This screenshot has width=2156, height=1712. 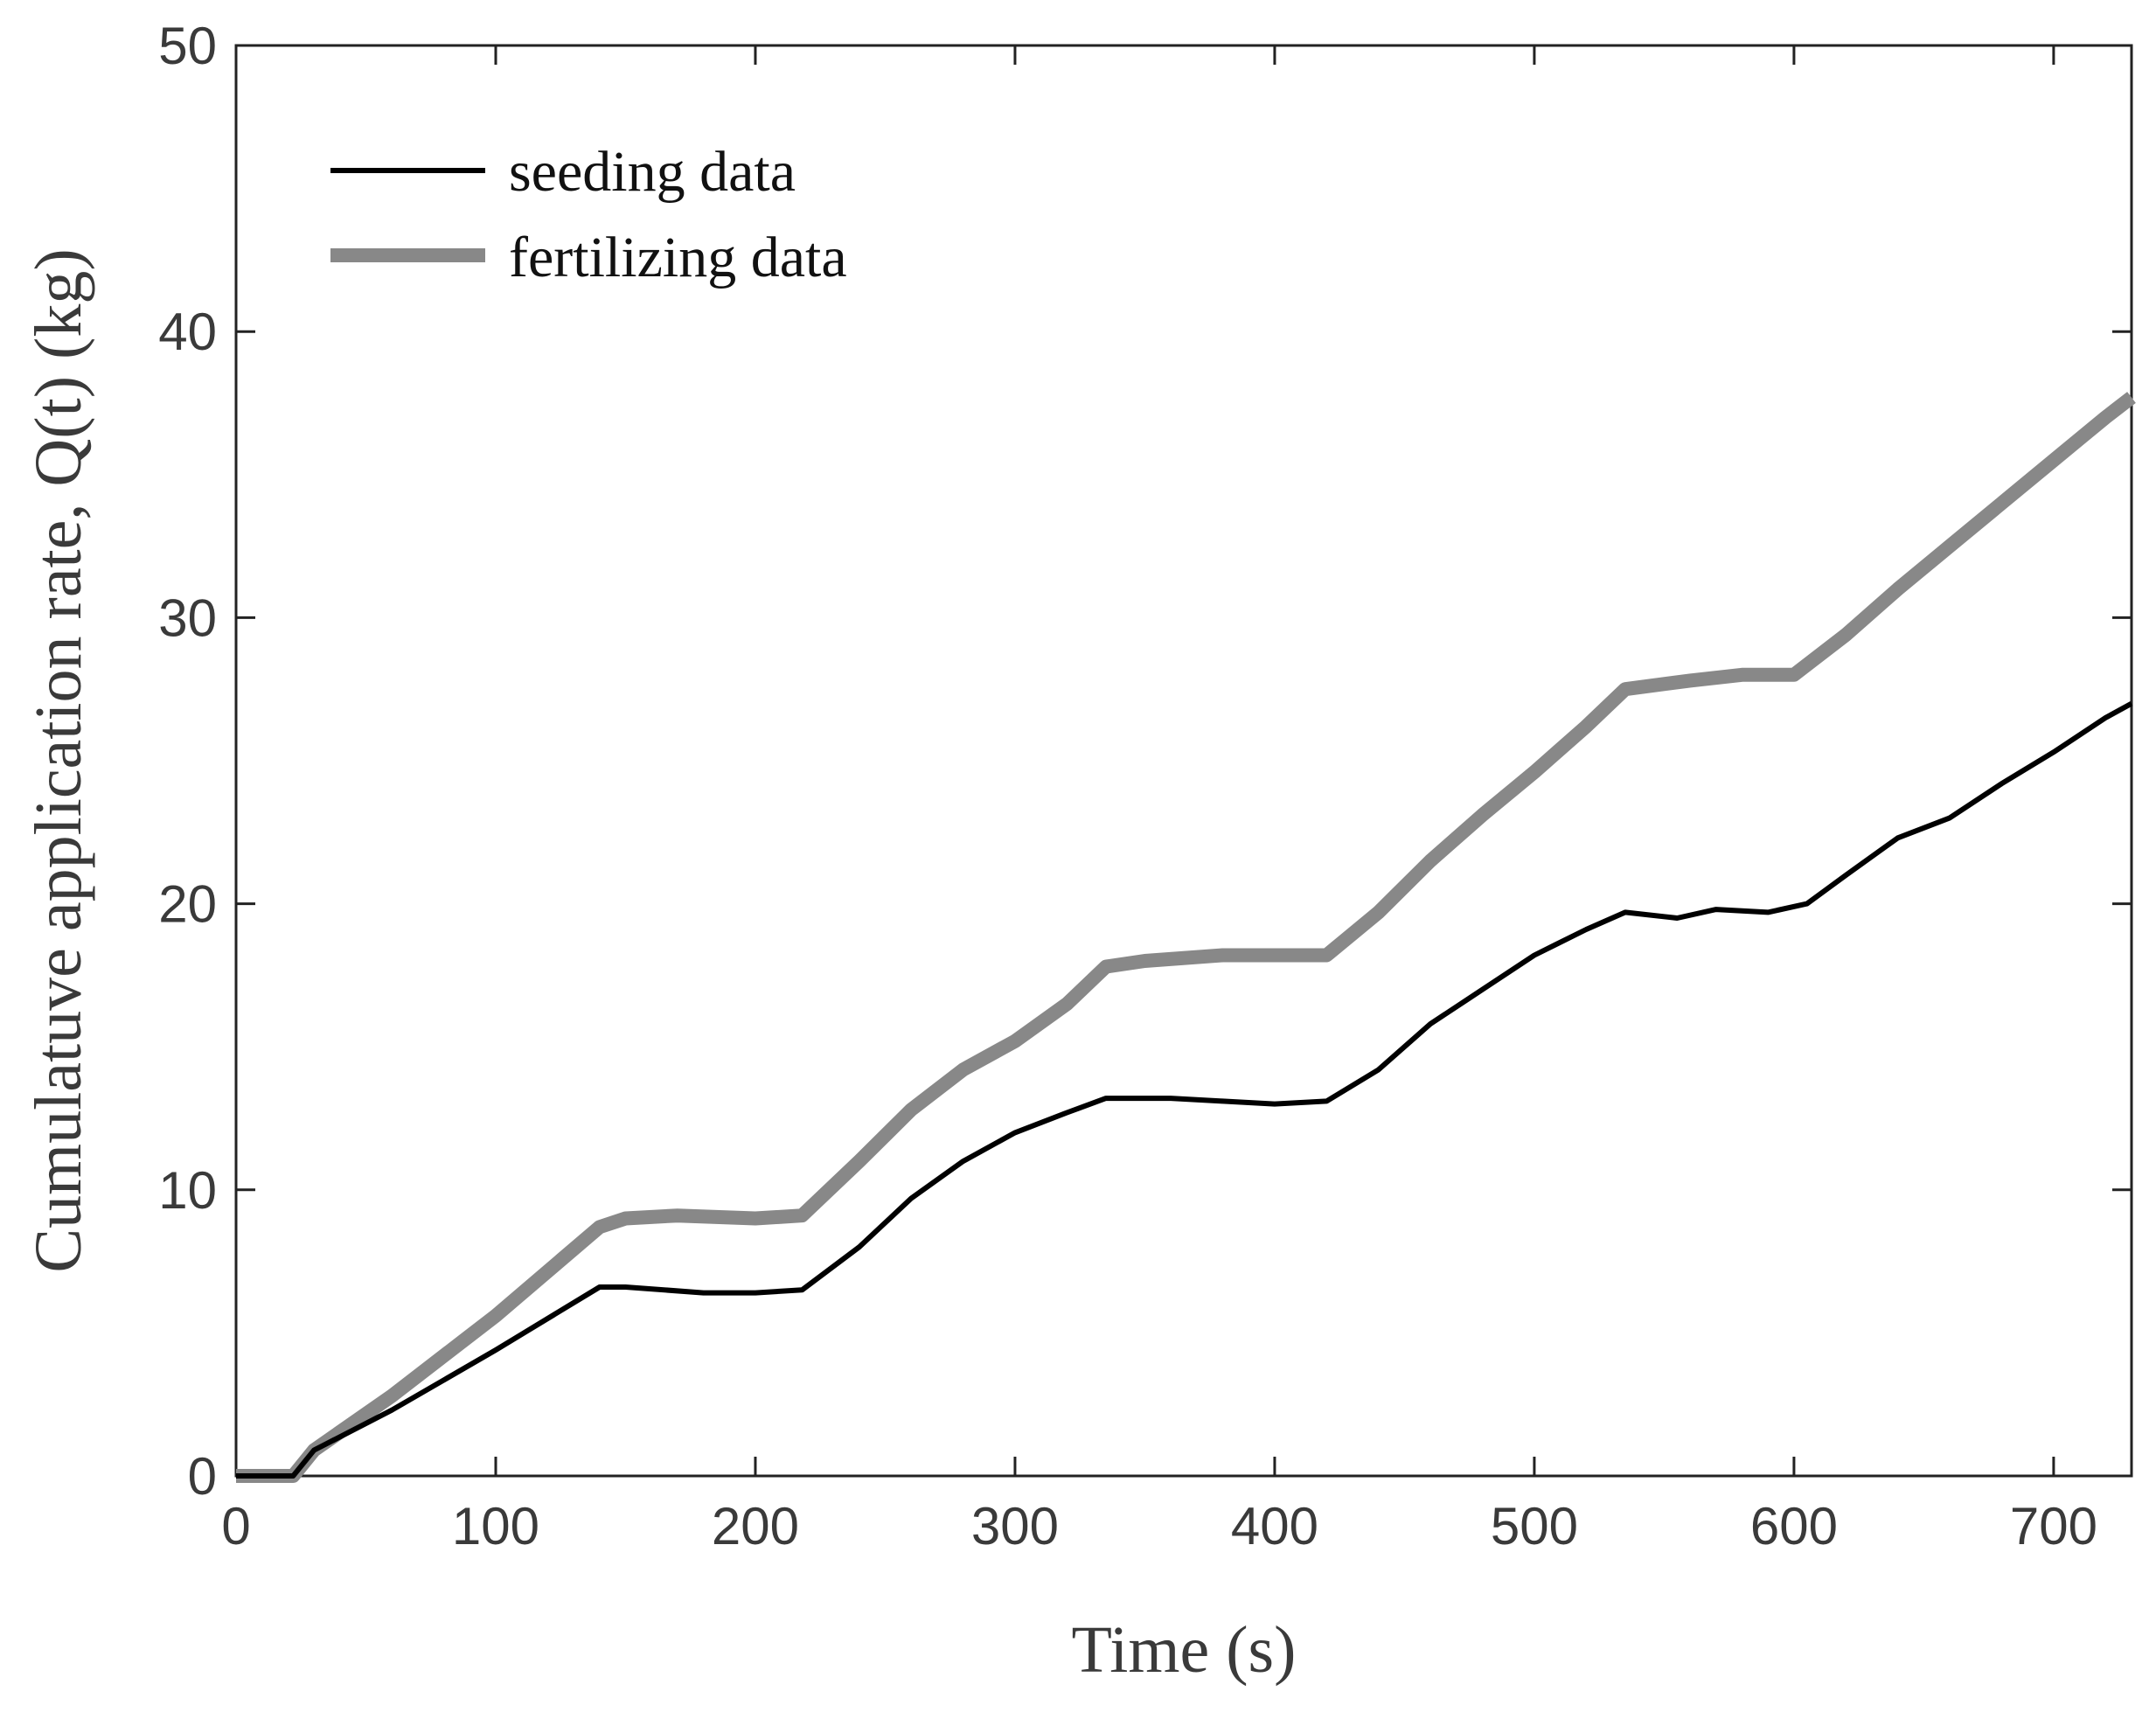 I want to click on y-tick-label: 0, so click(x=202, y=1476).